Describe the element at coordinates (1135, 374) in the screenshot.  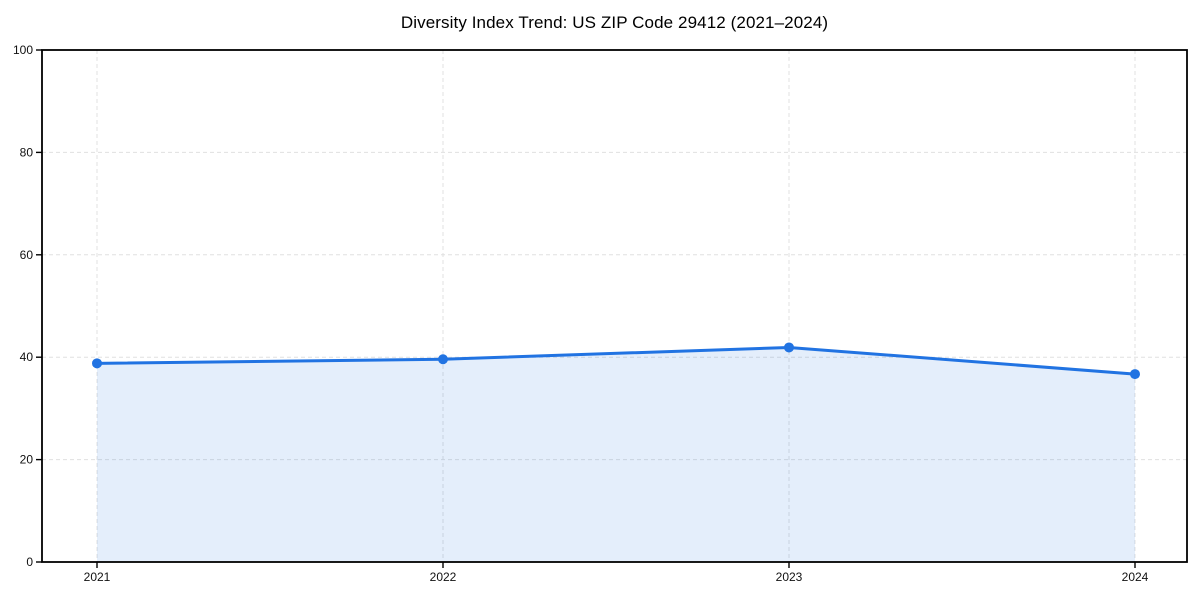
I see `data-point-2024` at that location.